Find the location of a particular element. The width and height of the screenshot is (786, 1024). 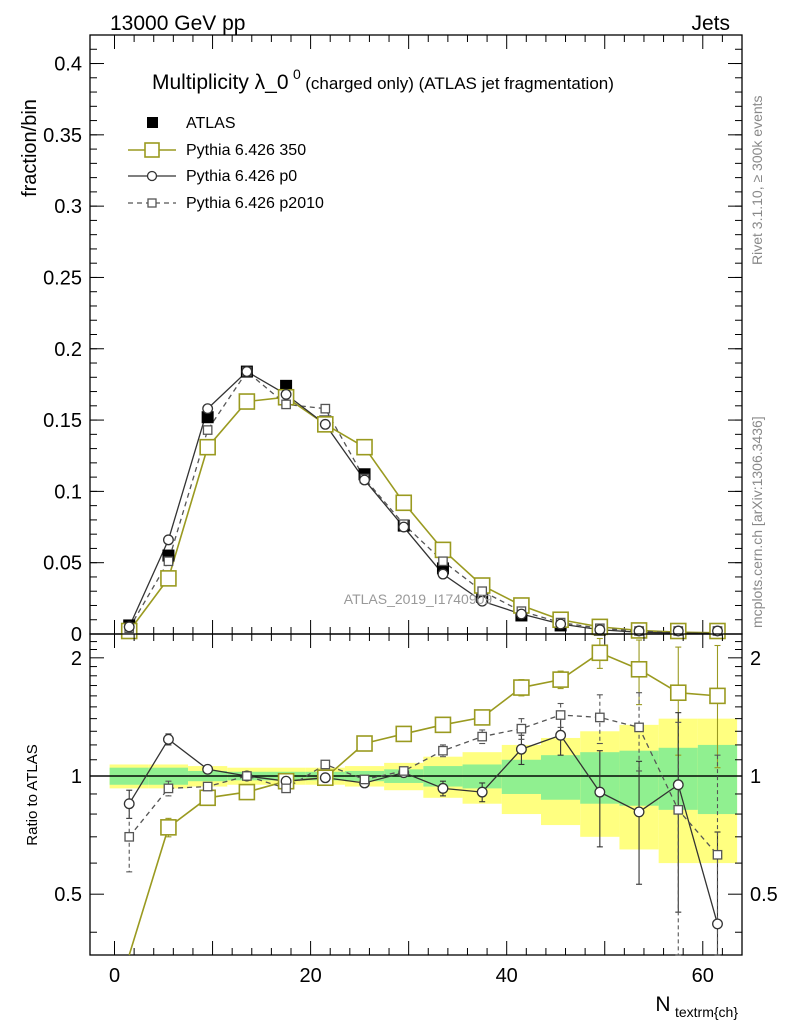

chart-title-sup: 0 is located at coordinates (297, 74).